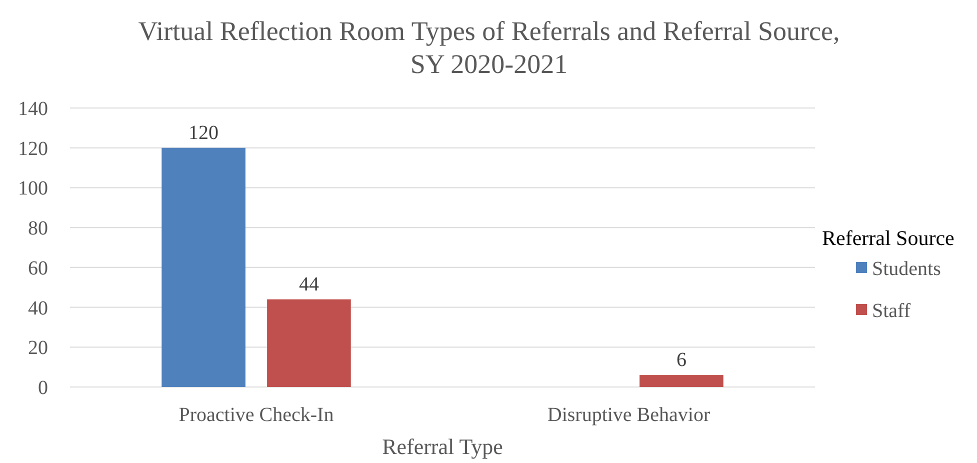 The height and width of the screenshot is (463, 977). What do you see at coordinates (38, 268) in the screenshot?
I see `y-tick-label: 60` at bounding box center [38, 268].